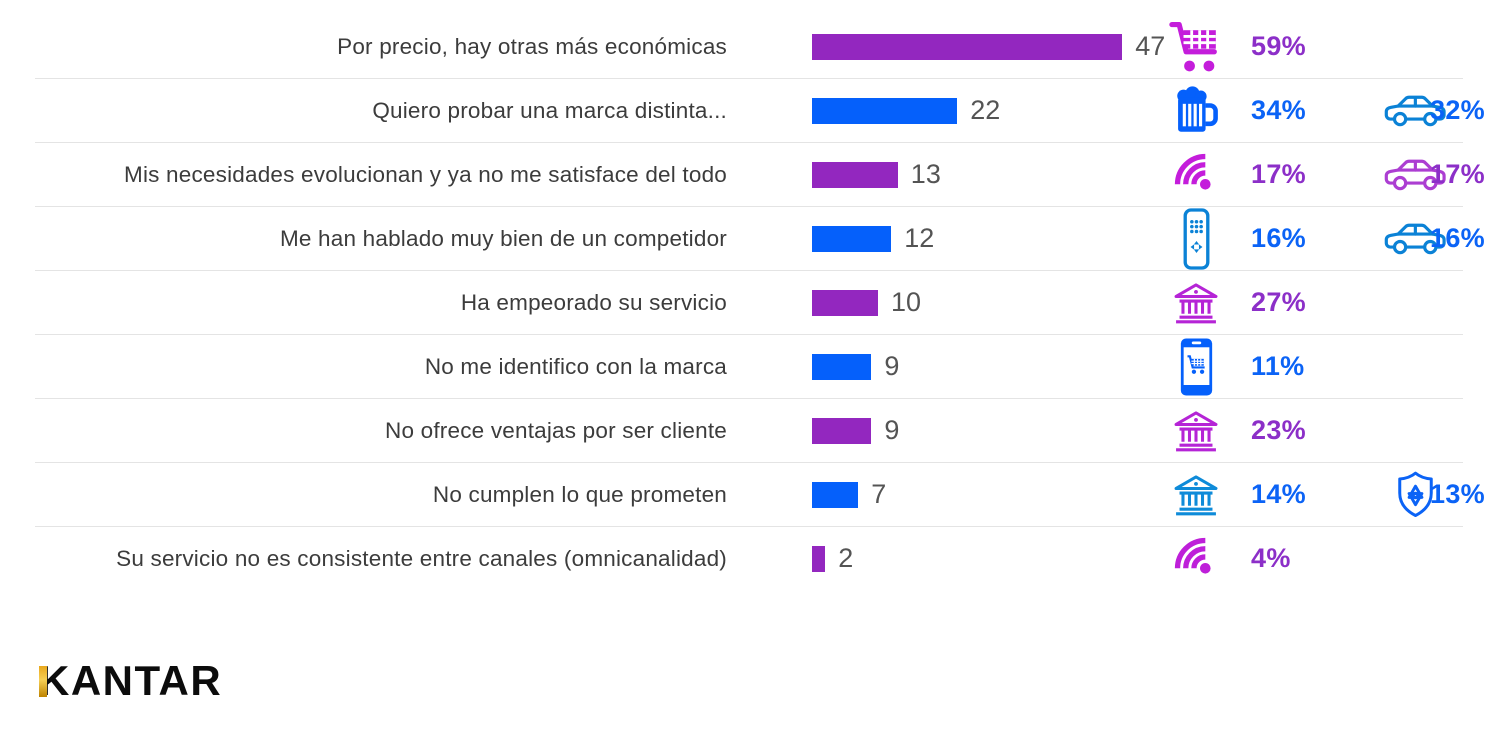  Describe the element at coordinates (749, 431) in the screenshot. I see `chart-row: No ofrece ventajas por ser cliente 9 23%` at that location.